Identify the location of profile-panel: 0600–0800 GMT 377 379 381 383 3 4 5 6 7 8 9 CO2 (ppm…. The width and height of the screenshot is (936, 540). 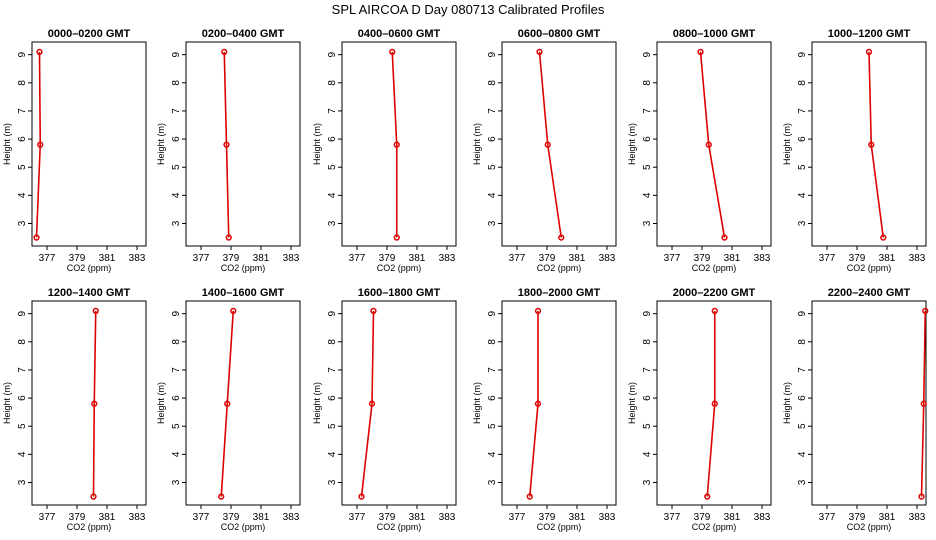
(544, 150).